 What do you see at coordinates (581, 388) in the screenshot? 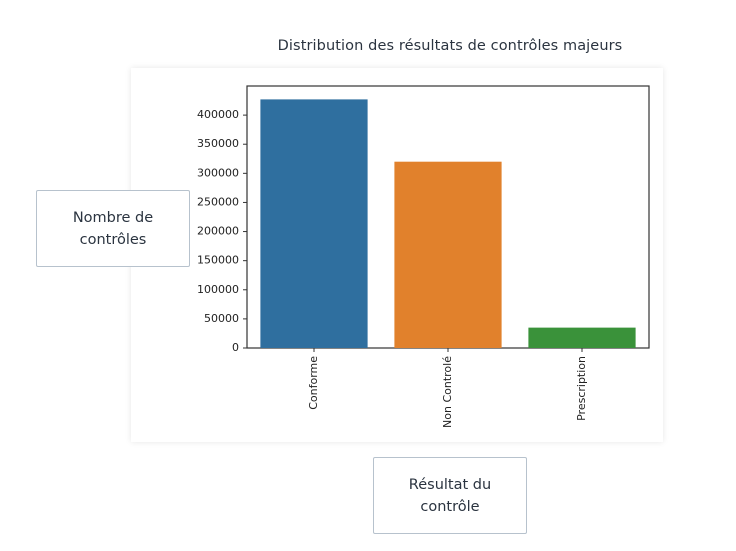
I see `x-tick-label: Prescription` at bounding box center [581, 388].